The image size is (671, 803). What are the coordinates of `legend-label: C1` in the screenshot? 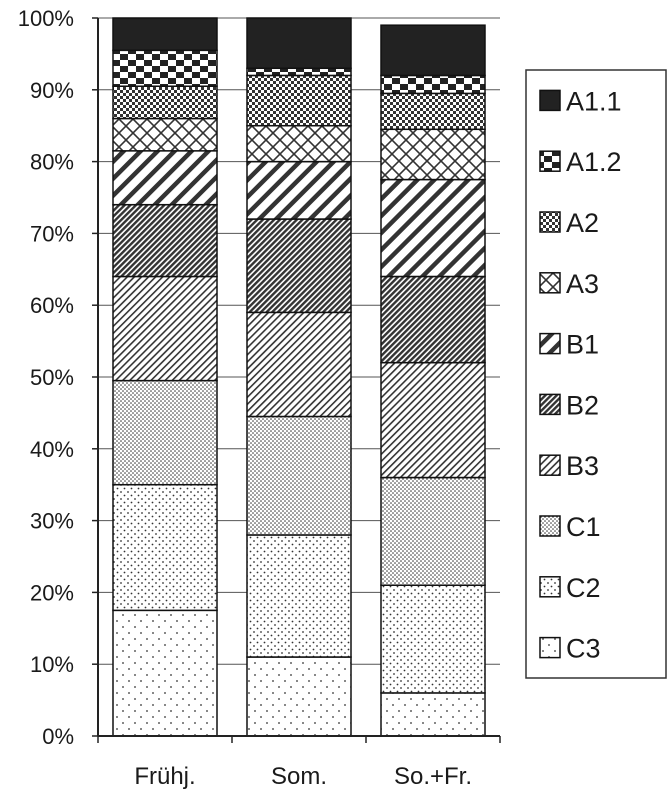 It's located at (583, 527).